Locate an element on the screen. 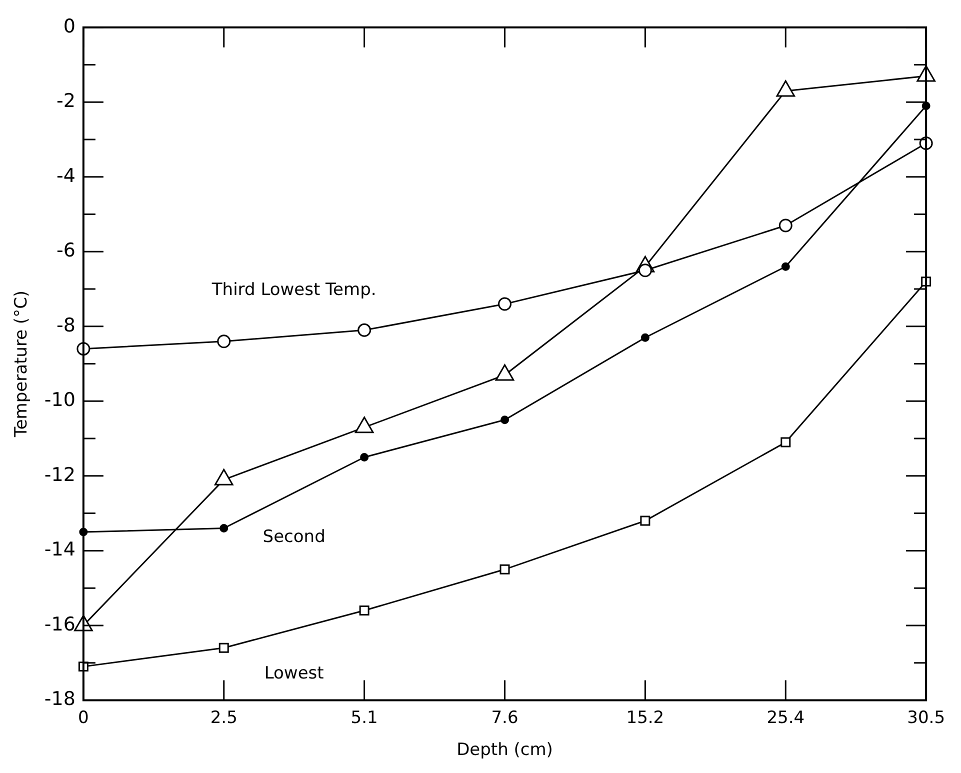 The height and width of the screenshot is (773, 961). series-label: Second is located at coordinates (294, 537).